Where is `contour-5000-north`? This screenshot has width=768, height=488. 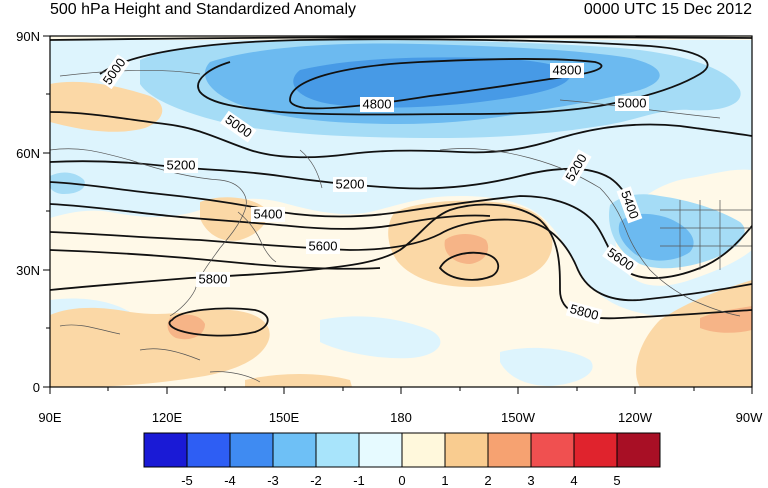
contour-5000-north is located at coordinates (401, 38).